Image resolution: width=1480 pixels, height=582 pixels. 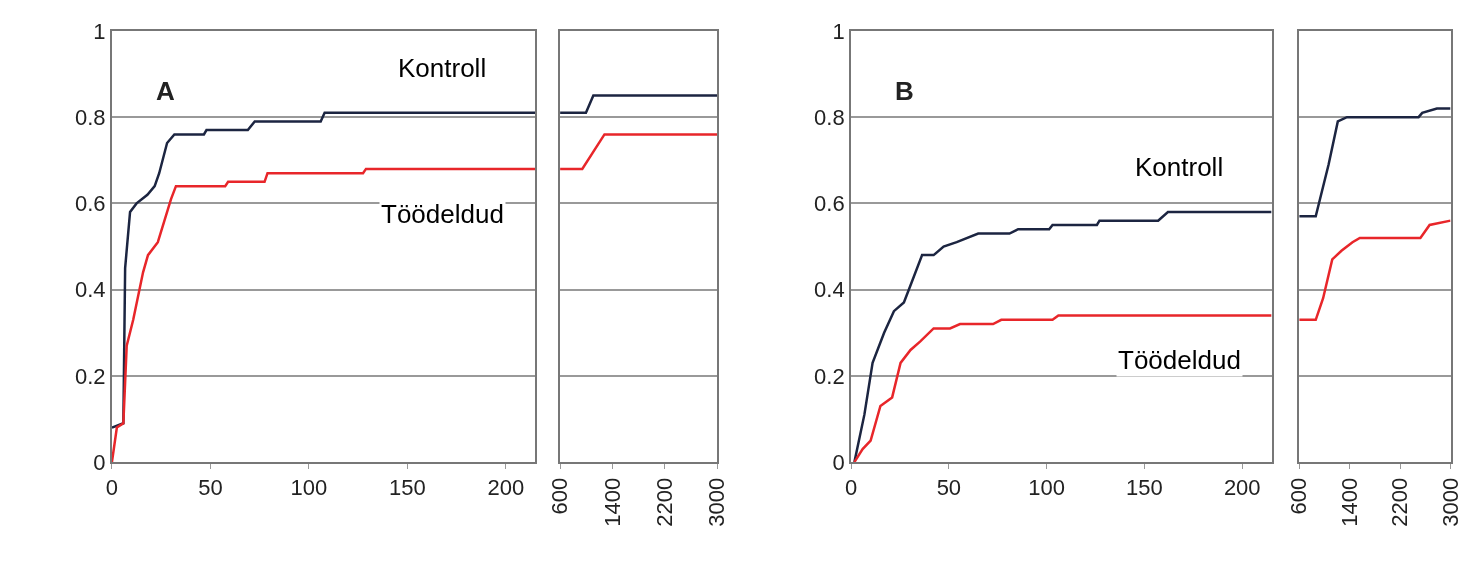 I want to click on annotation: A, so click(x=165, y=91).